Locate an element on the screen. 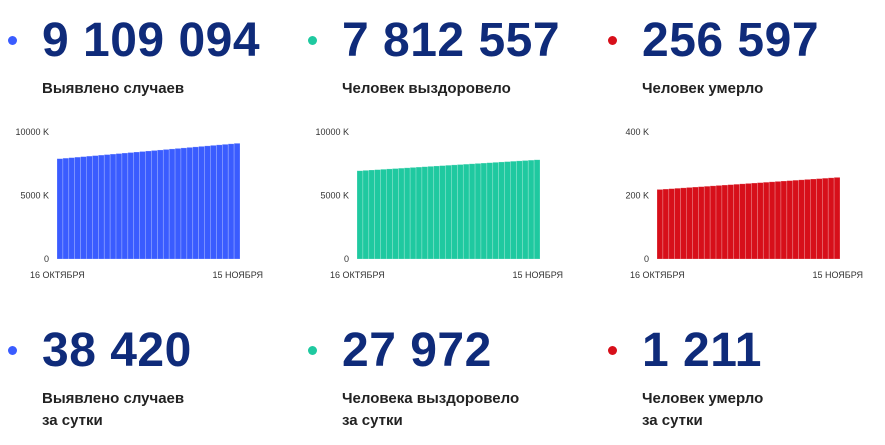 The image size is (885, 445). cases-total-label: Выявлено случаев is located at coordinates (113, 88).